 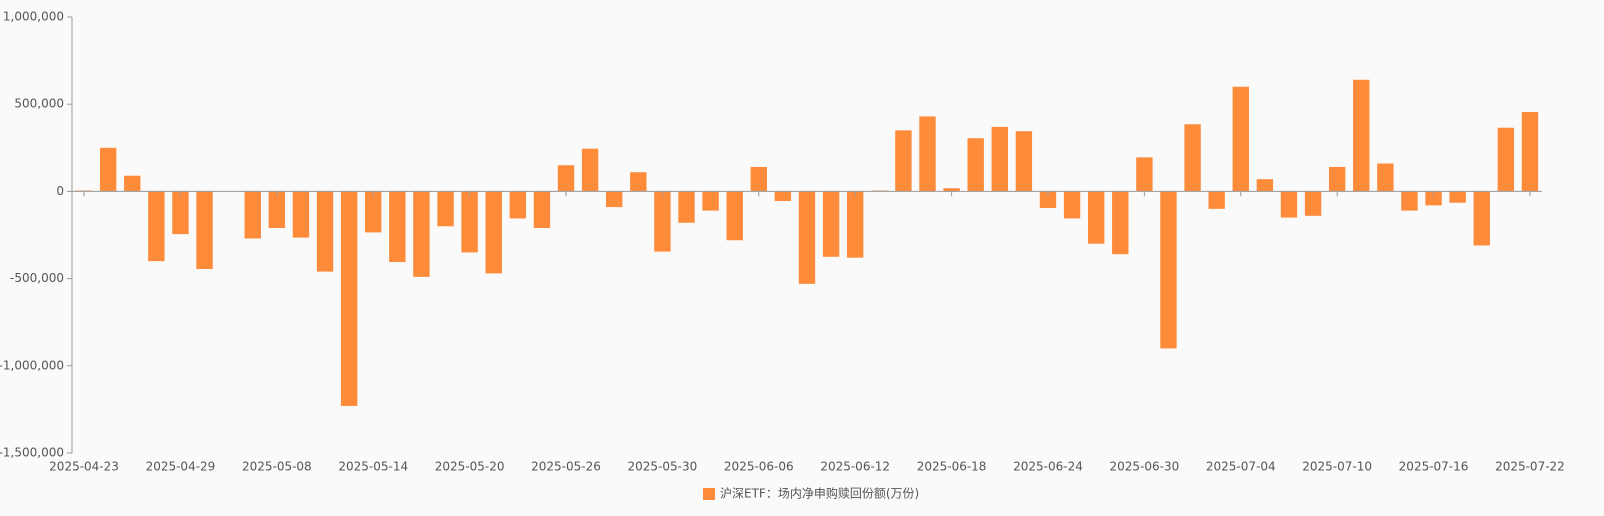 I want to click on y-tick-label: 0, so click(x=60, y=191).